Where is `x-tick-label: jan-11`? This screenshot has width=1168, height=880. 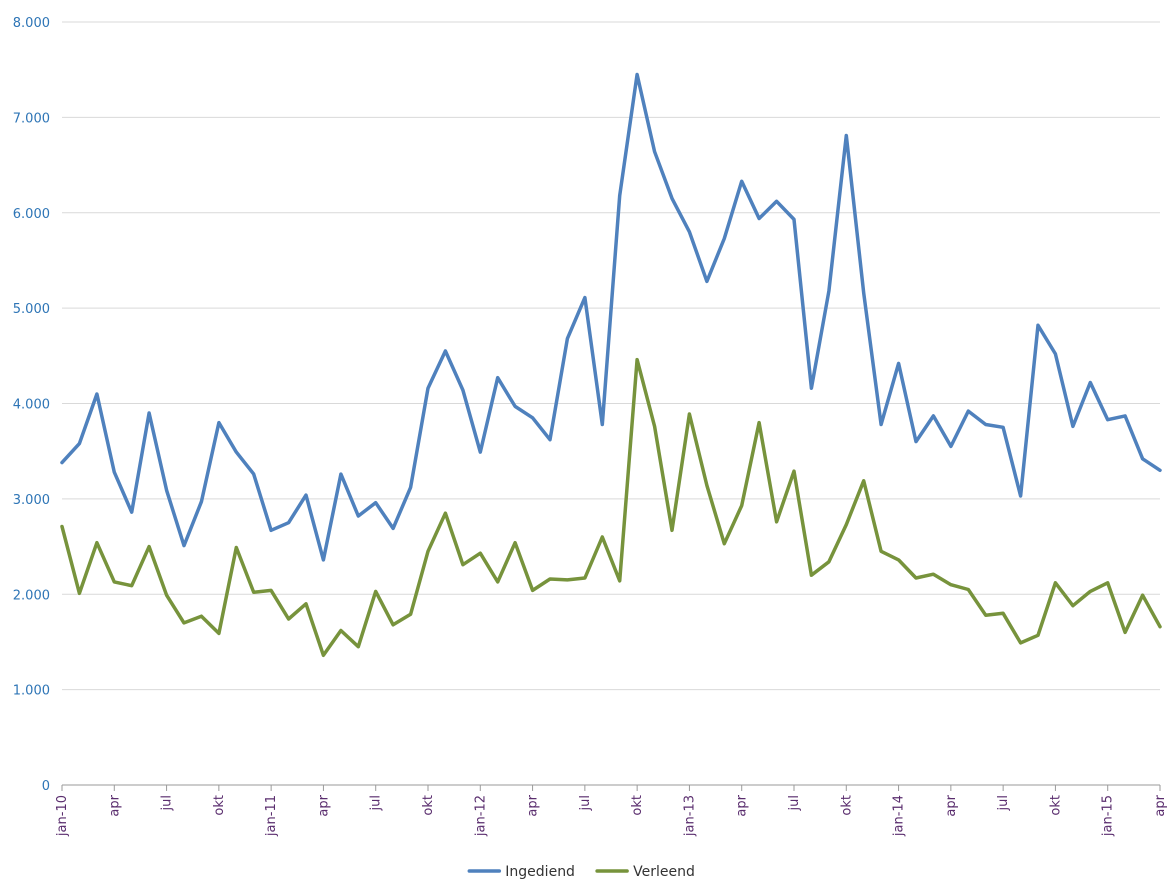 x-tick-label: jan-11 is located at coordinates (271, 816).